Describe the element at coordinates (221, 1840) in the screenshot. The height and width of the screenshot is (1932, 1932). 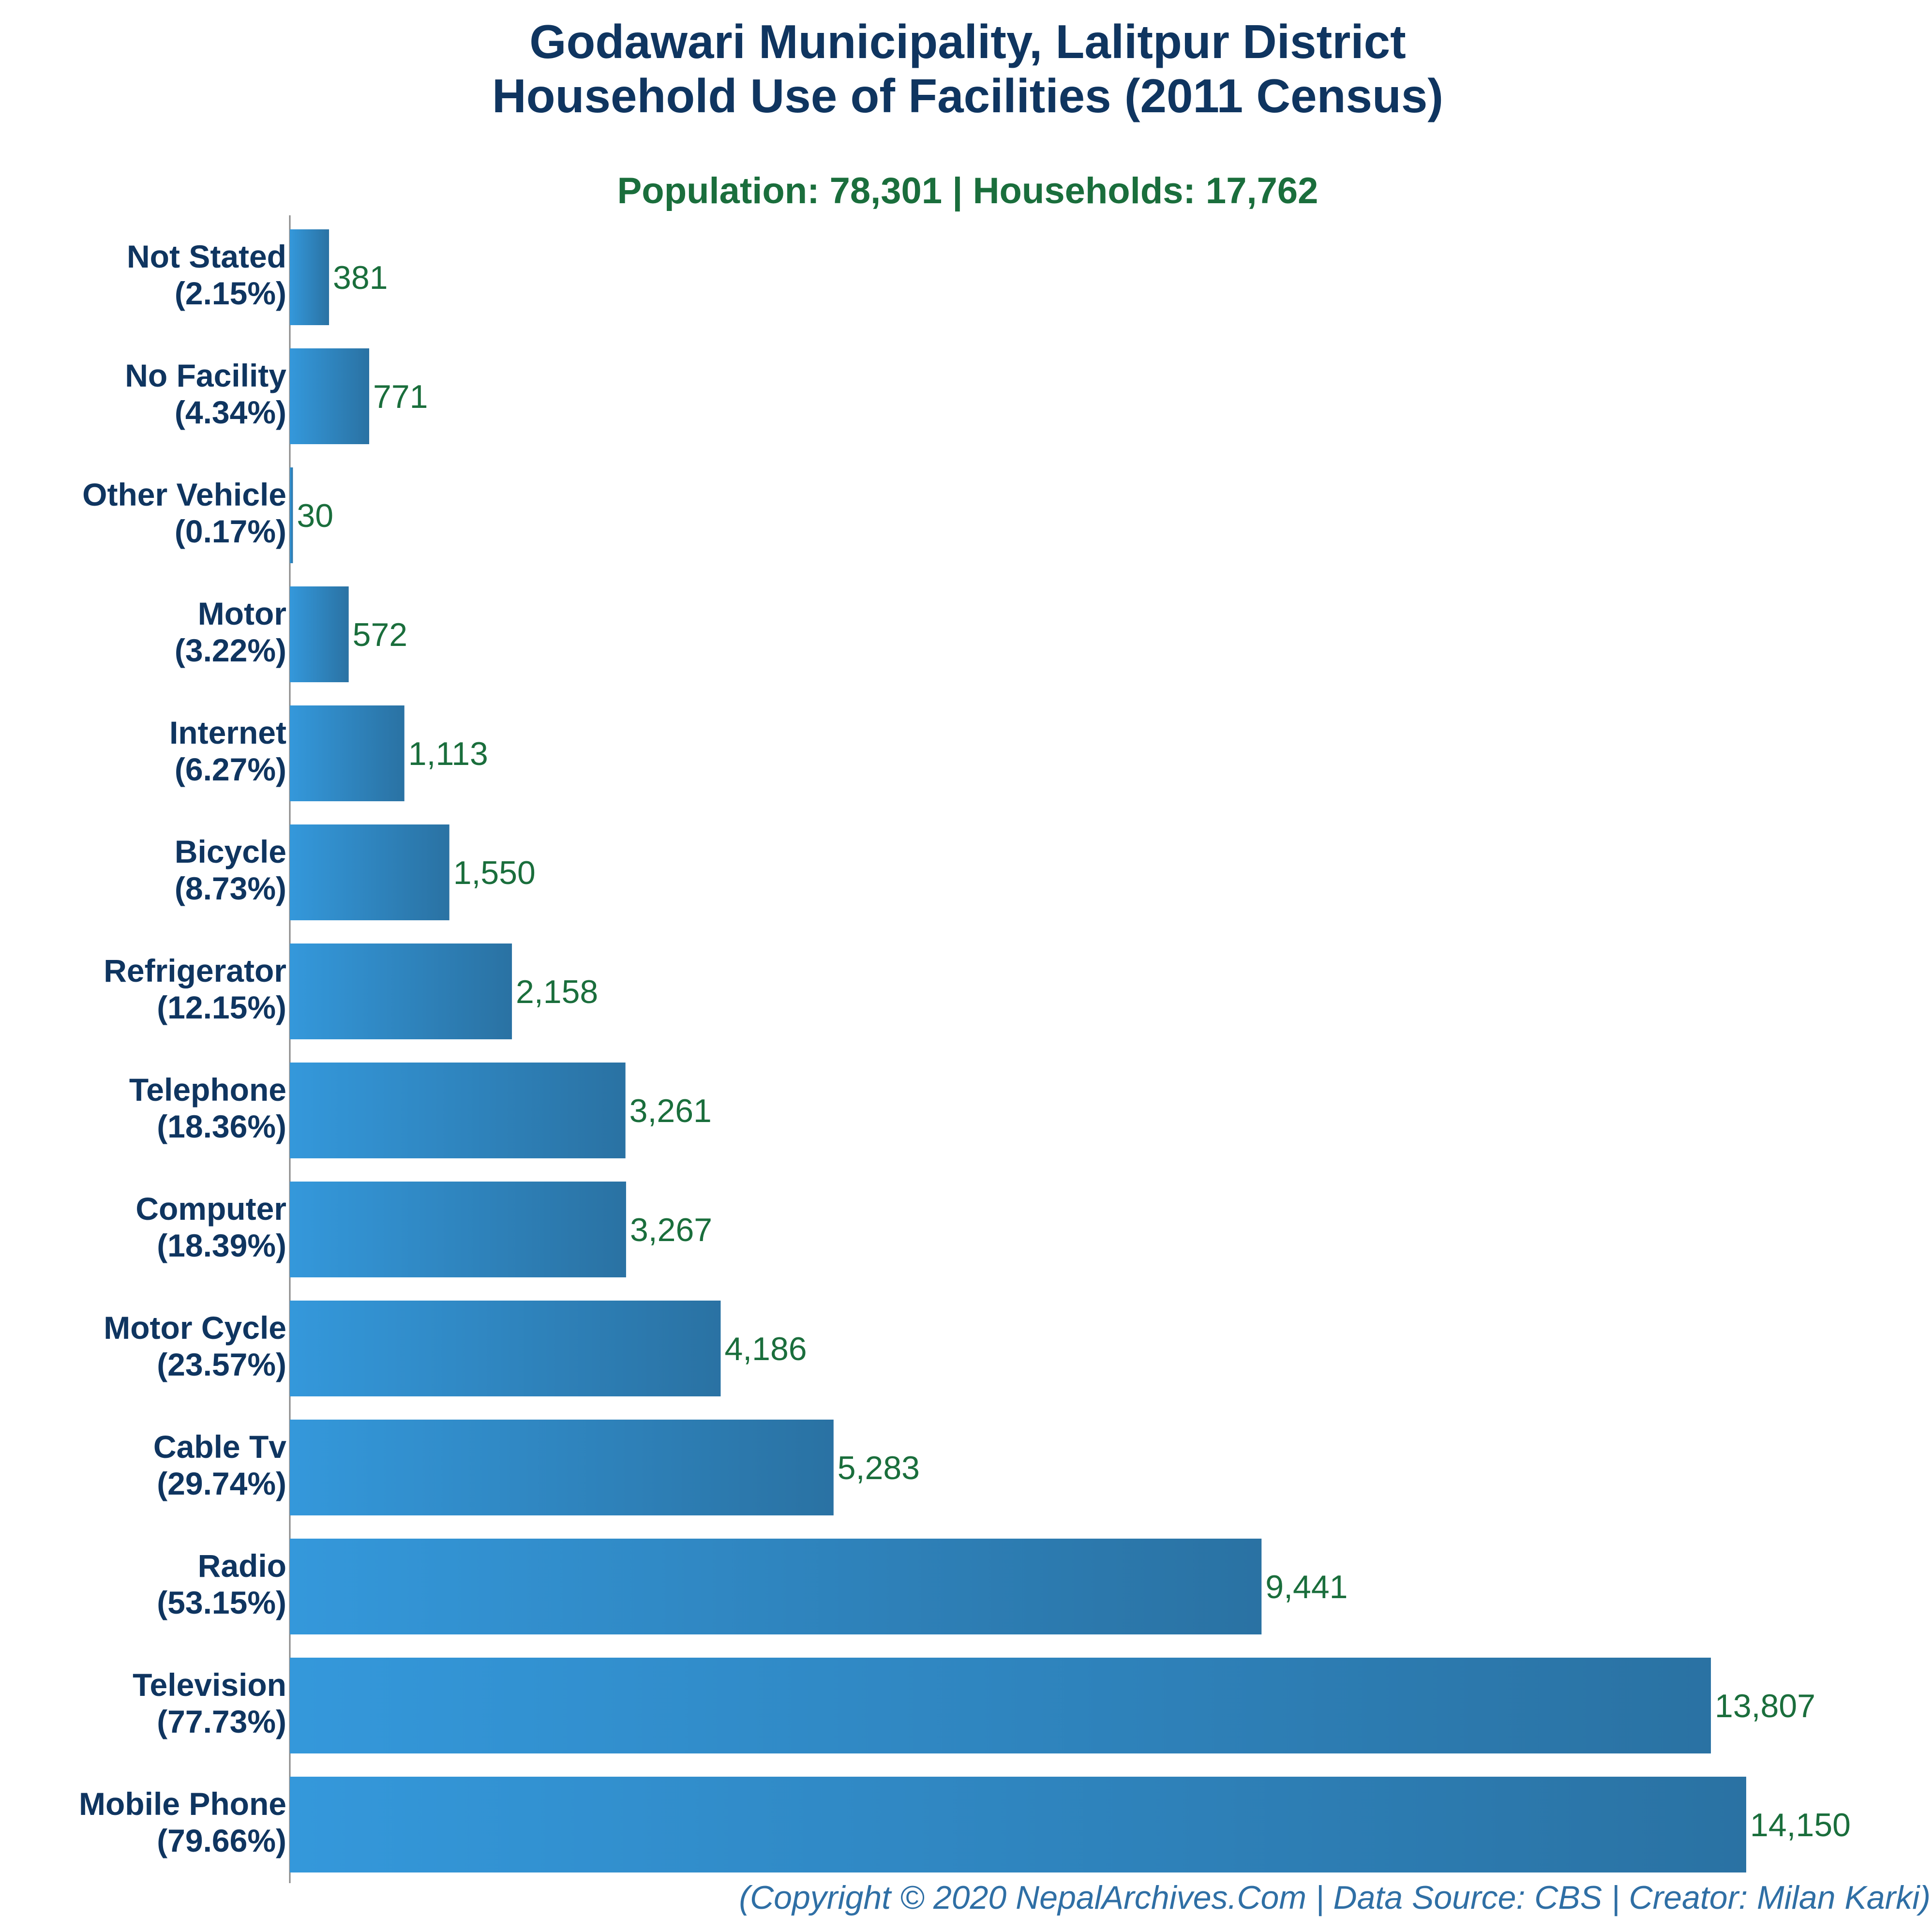
I see `category-percent-label: (79.66%)` at that location.